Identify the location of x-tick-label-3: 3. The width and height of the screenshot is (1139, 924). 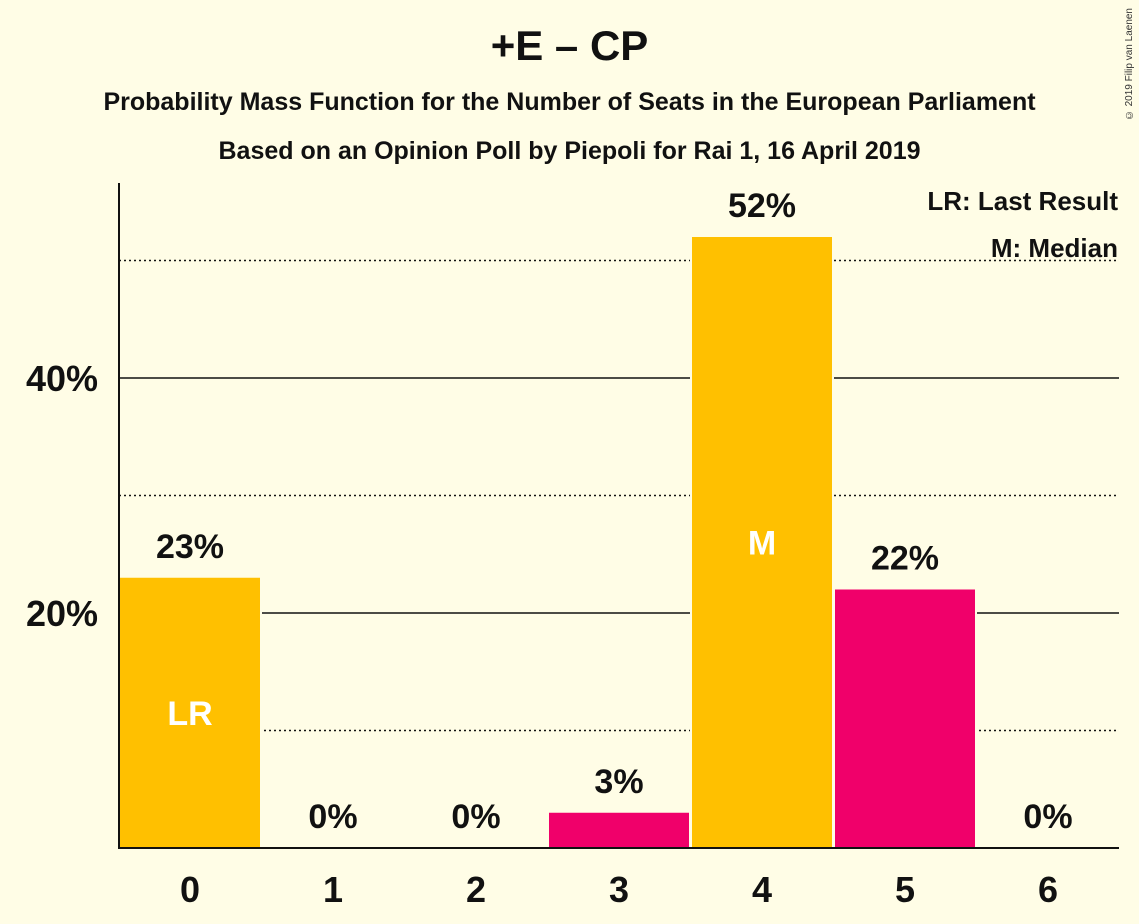
(619, 889).